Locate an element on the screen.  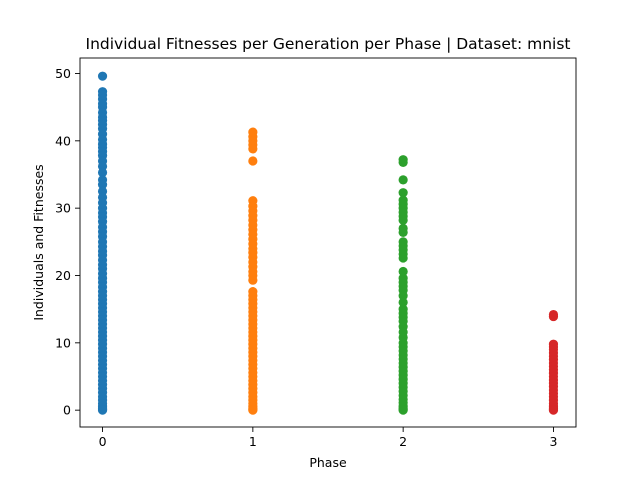
y-tick-label: 30 is located at coordinates (63, 208).